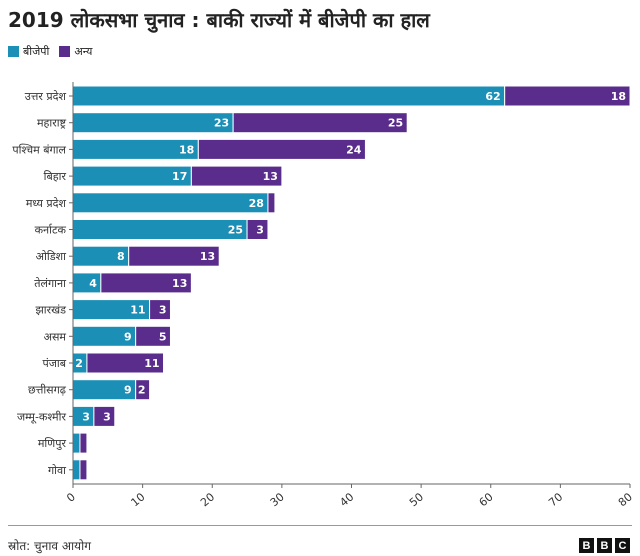 This screenshot has height=556, width=640. What do you see at coordinates (51, 256) in the screenshot?
I see `category-label: ओडिशा` at bounding box center [51, 256].